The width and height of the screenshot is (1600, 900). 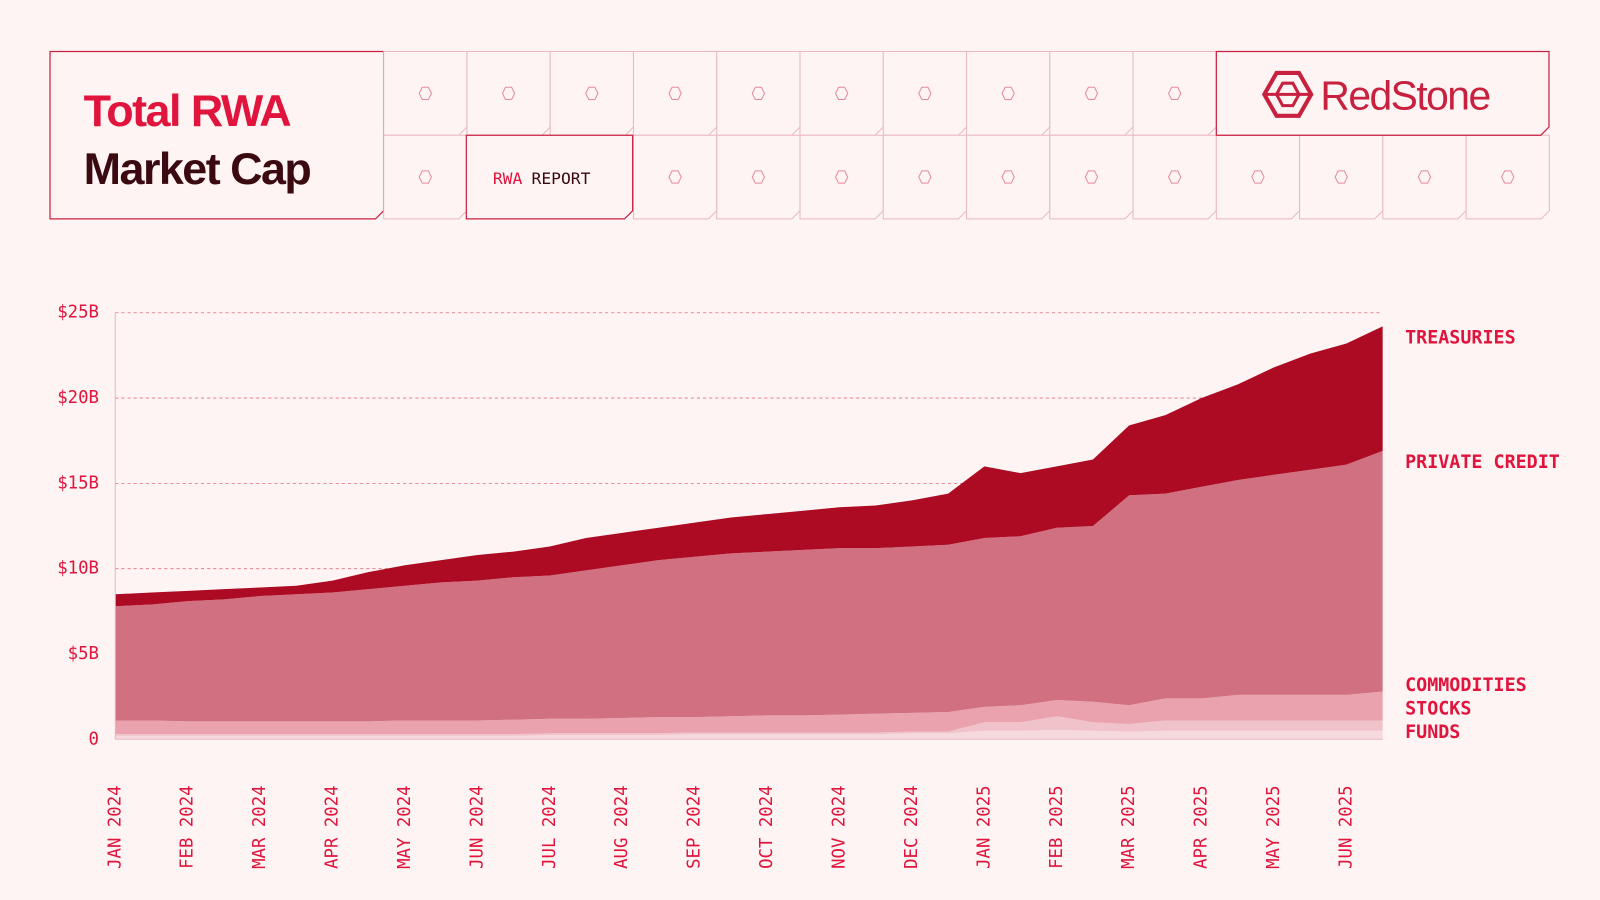 What do you see at coordinates (78, 313) in the screenshot?
I see `y-tick-label: $25B` at bounding box center [78, 313].